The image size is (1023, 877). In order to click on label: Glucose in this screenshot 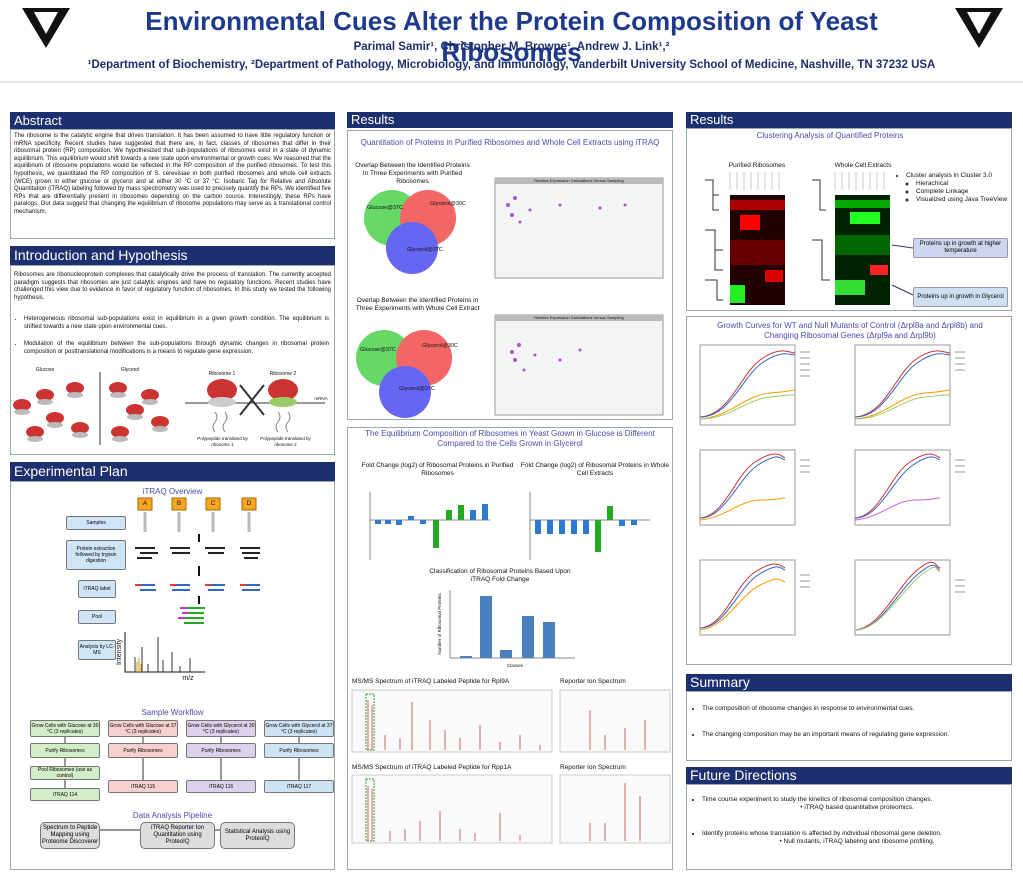, I will do `click(45, 370)`.